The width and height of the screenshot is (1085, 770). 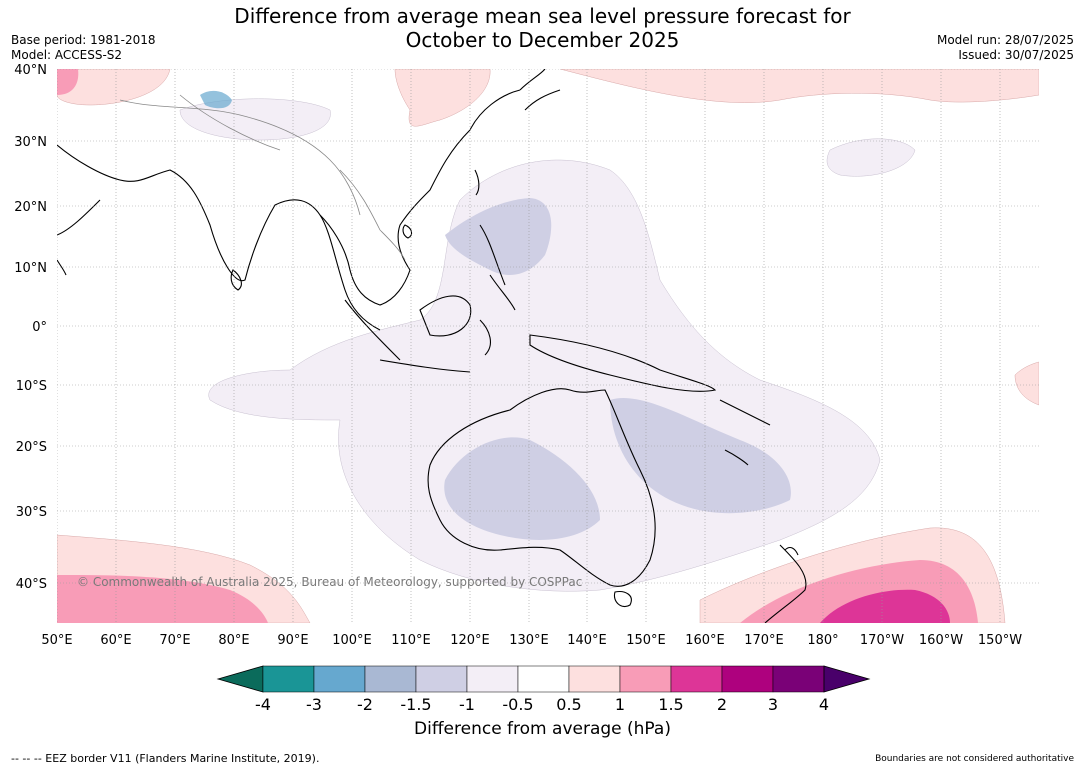 What do you see at coordinates (941, 640) in the screenshot?
I see `lon-label-160w: 160°W` at bounding box center [941, 640].